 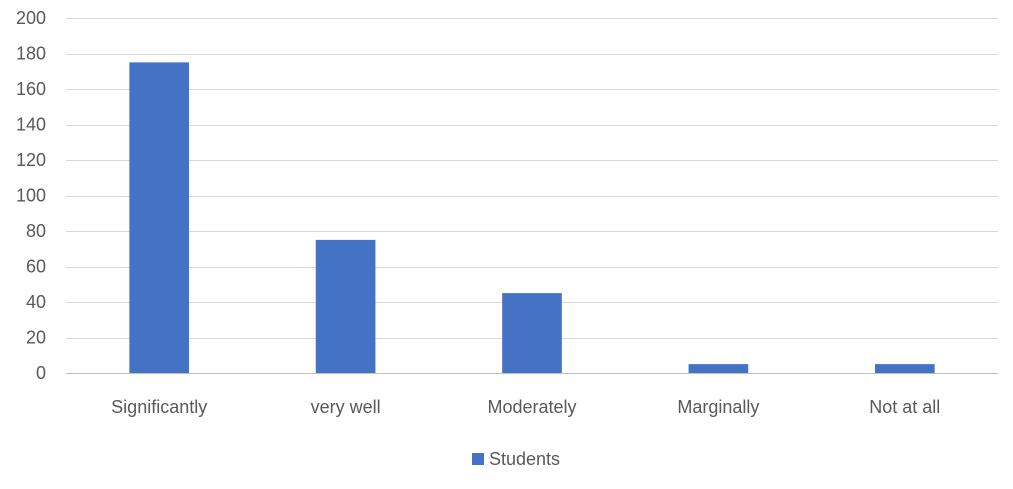 I want to click on y-tick-label: 160, so click(x=31, y=89).